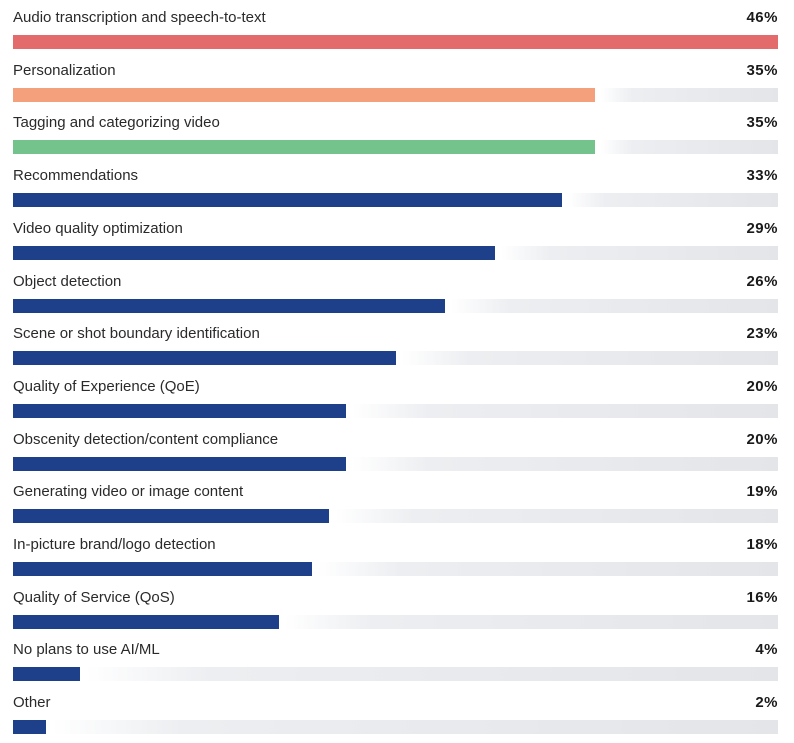 This screenshot has width=794, height=743. What do you see at coordinates (395, 612) in the screenshot?
I see `bar-row: Quality of Service (QoS) 16%` at bounding box center [395, 612].